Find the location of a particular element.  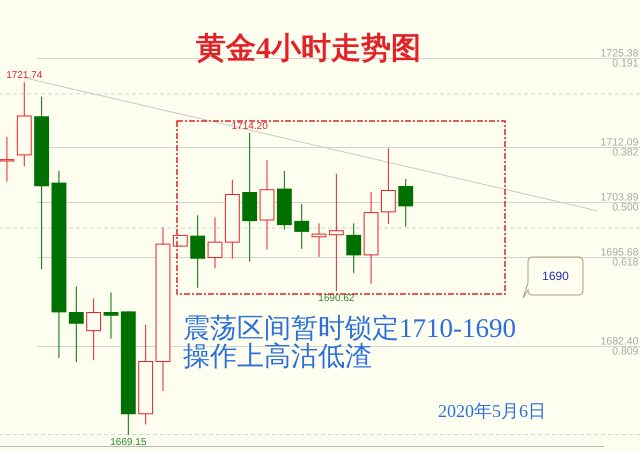

y2-tick-label: 0.500 is located at coordinates (625, 207).